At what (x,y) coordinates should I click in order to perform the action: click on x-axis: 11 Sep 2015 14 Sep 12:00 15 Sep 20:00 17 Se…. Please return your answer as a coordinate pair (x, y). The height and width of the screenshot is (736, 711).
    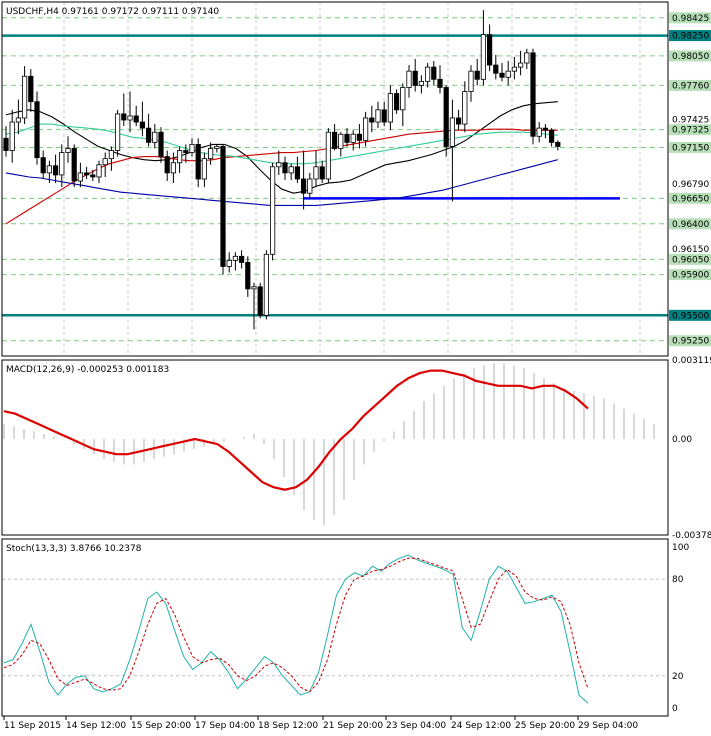
    Looking at the image, I should click on (320, 723).